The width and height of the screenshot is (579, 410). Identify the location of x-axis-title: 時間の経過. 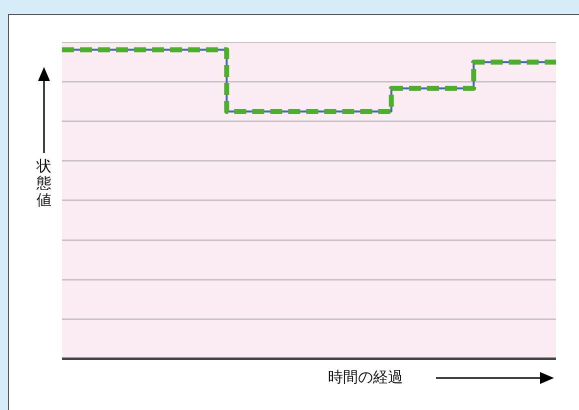
(365, 377).